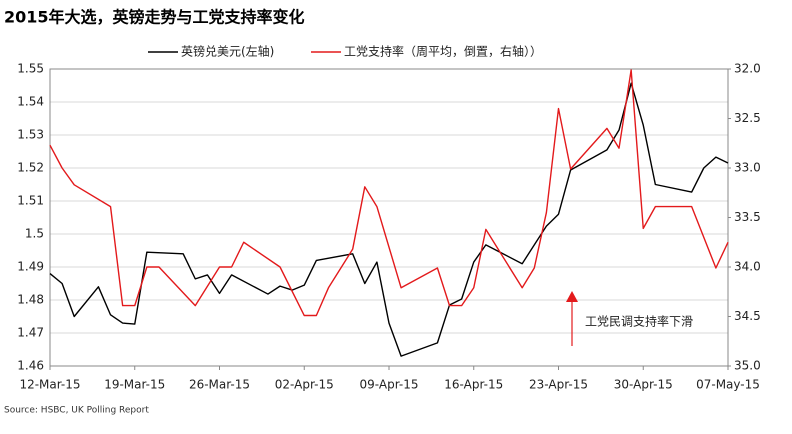  I want to click on x-tick-label: 30-Apr-15, so click(643, 385).